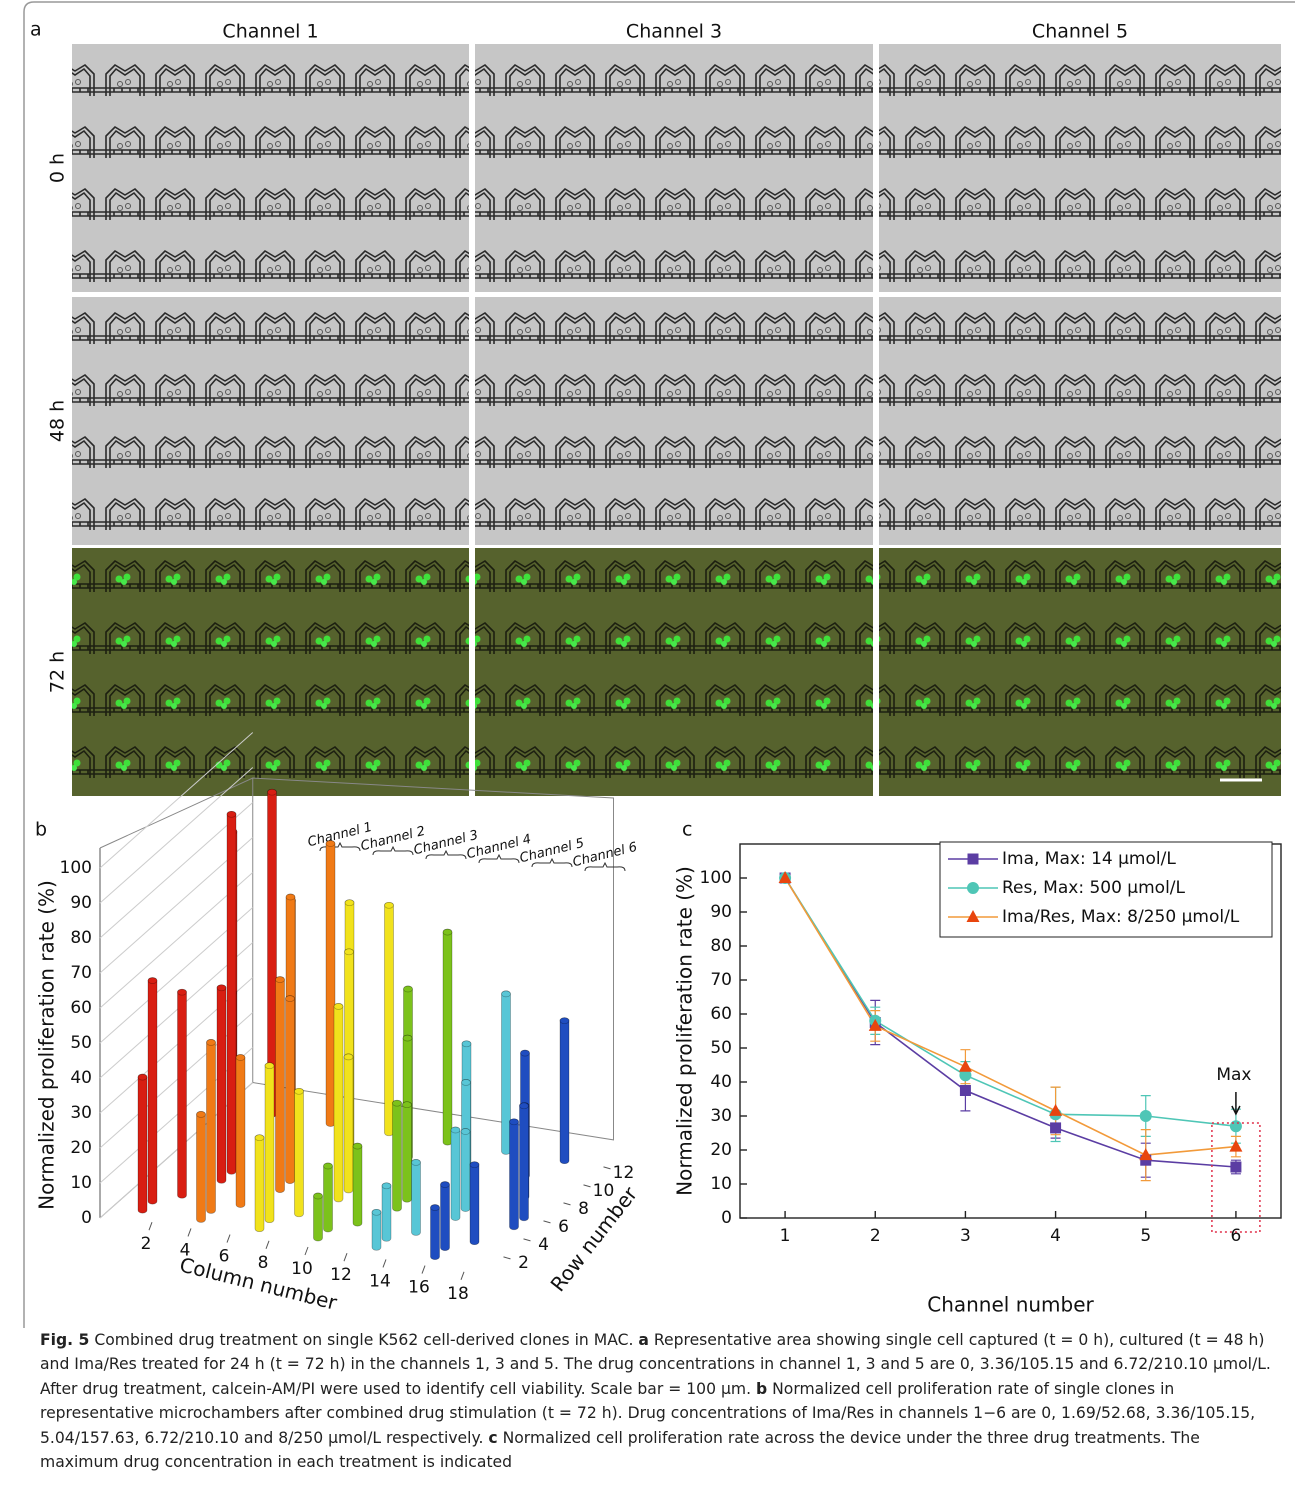 The image size is (1295, 1489). What do you see at coordinates (583, 1209) in the screenshot?
I see `z-tick-label: 8` at bounding box center [583, 1209].